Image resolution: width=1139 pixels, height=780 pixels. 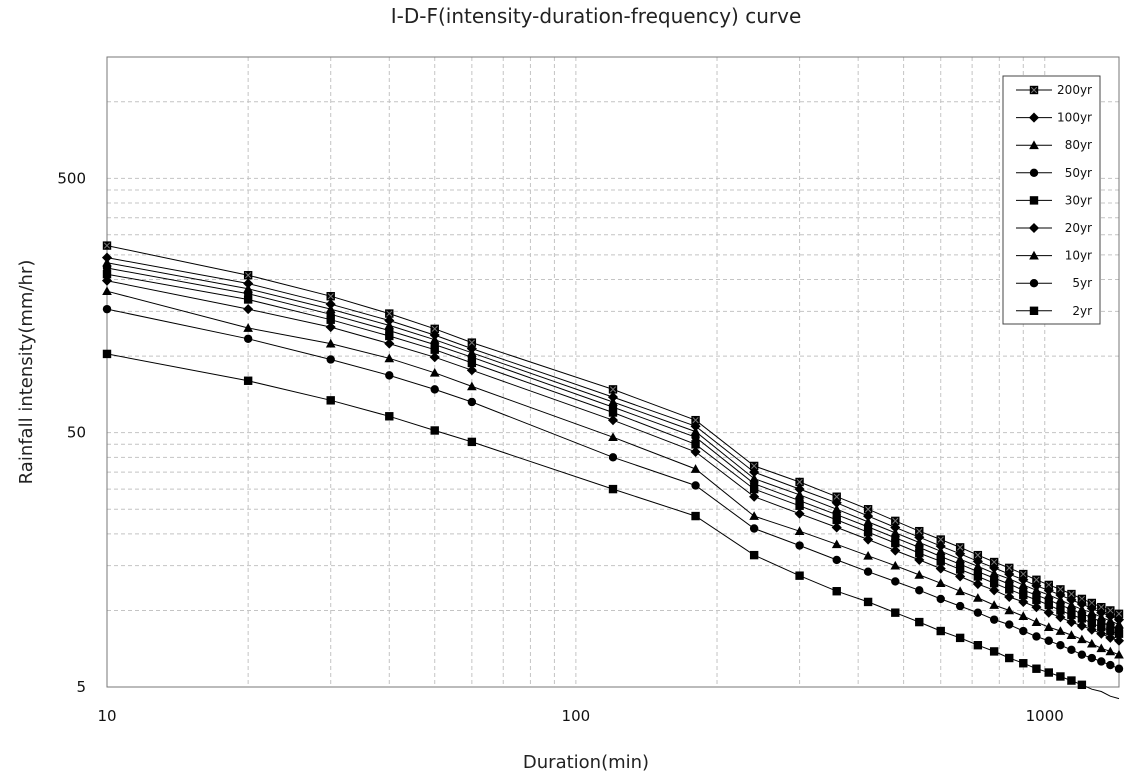 What do you see at coordinates (586, 762) in the screenshot?
I see `x-axis-title: Duration(min)` at bounding box center [586, 762].